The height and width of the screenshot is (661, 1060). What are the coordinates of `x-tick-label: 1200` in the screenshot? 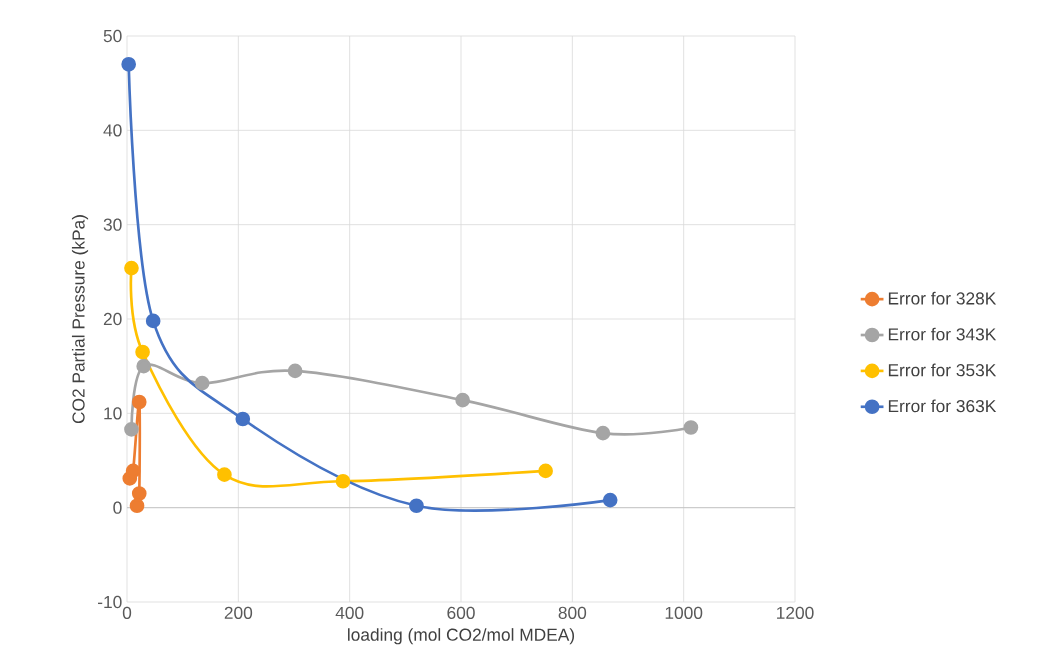 It's located at (795, 612).